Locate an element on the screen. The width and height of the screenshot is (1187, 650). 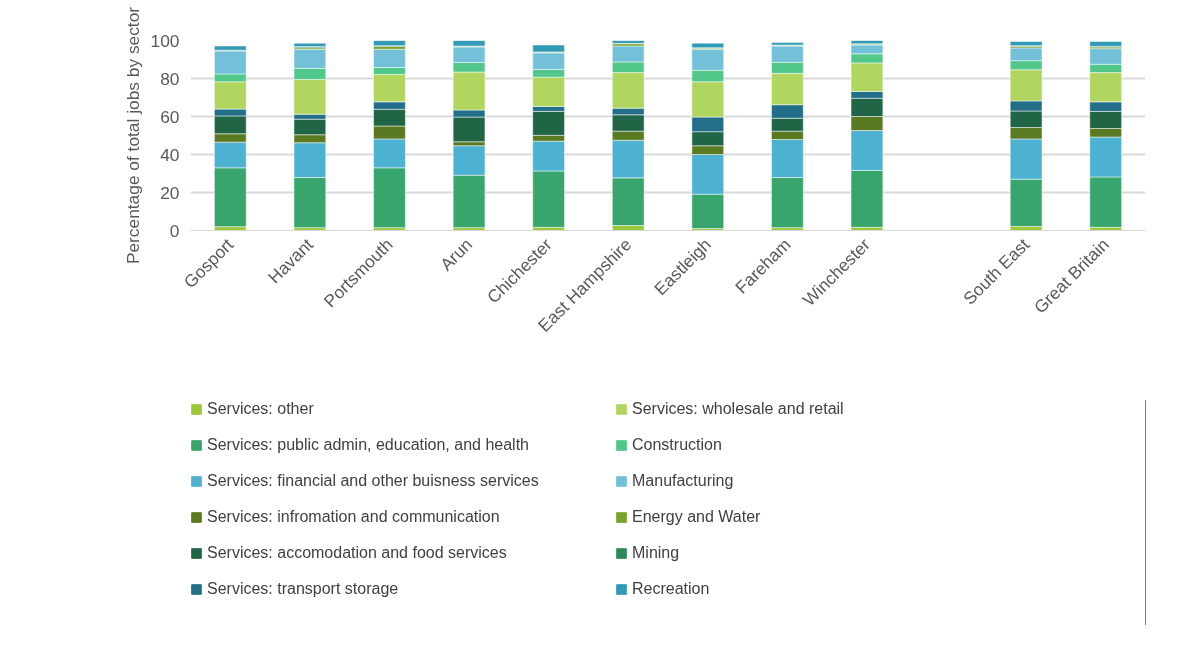
y-tick-label: 100 is located at coordinates (165, 40).